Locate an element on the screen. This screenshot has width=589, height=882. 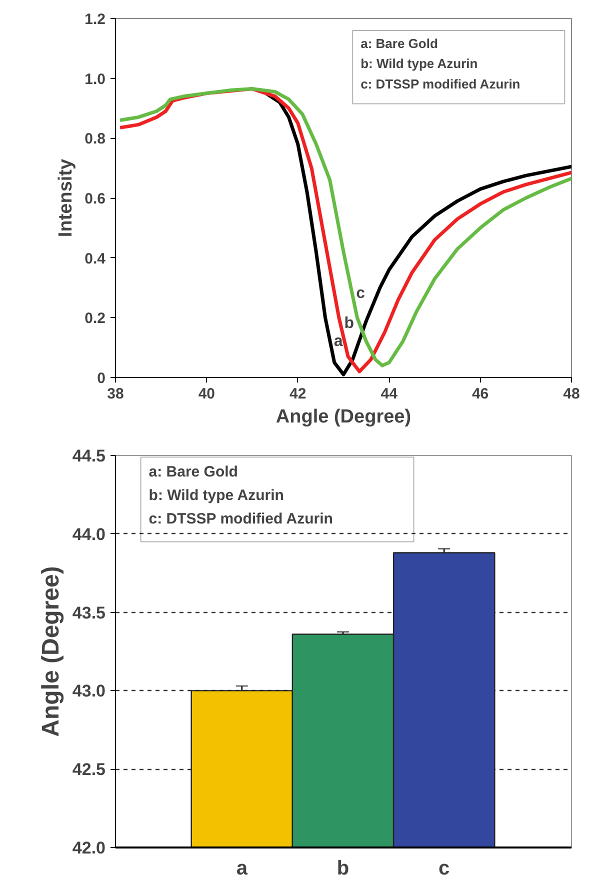
x-tick-label: 42 is located at coordinates (298, 394).